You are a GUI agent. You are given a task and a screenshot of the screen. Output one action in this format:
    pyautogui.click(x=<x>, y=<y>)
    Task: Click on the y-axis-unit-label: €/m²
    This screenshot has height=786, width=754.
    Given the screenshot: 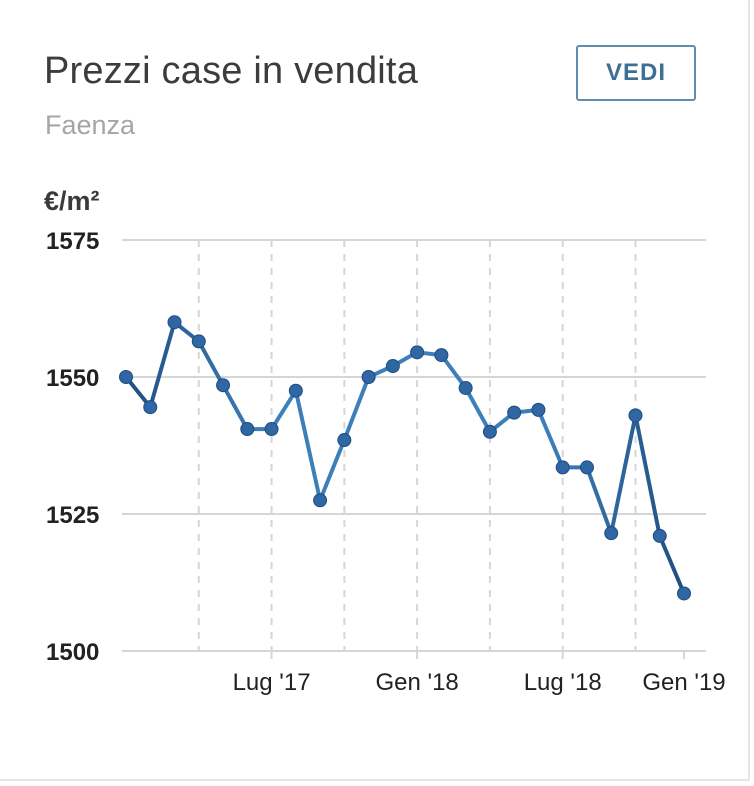 What is the action you would take?
    pyautogui.click(x=72, y=201)
    